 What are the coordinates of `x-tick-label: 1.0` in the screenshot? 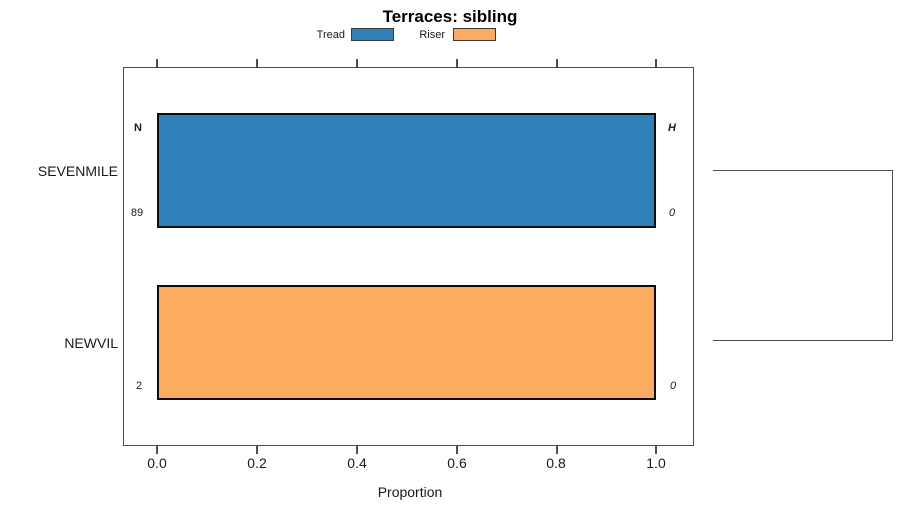 It's located at (656, 463).